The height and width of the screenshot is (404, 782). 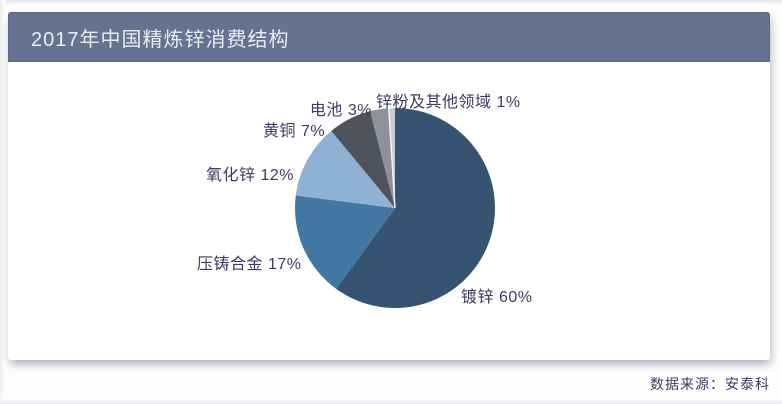 What do you see at coordinates (391, 401) in the screenshot?
I see `page-bottom-edge` at bounding box center [391, 401].